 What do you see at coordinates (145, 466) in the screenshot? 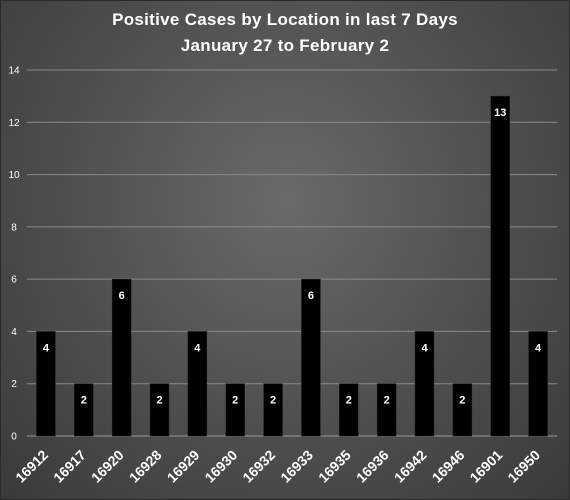
I see `x-tick-label: 16928` at bounding box center [145, 466].